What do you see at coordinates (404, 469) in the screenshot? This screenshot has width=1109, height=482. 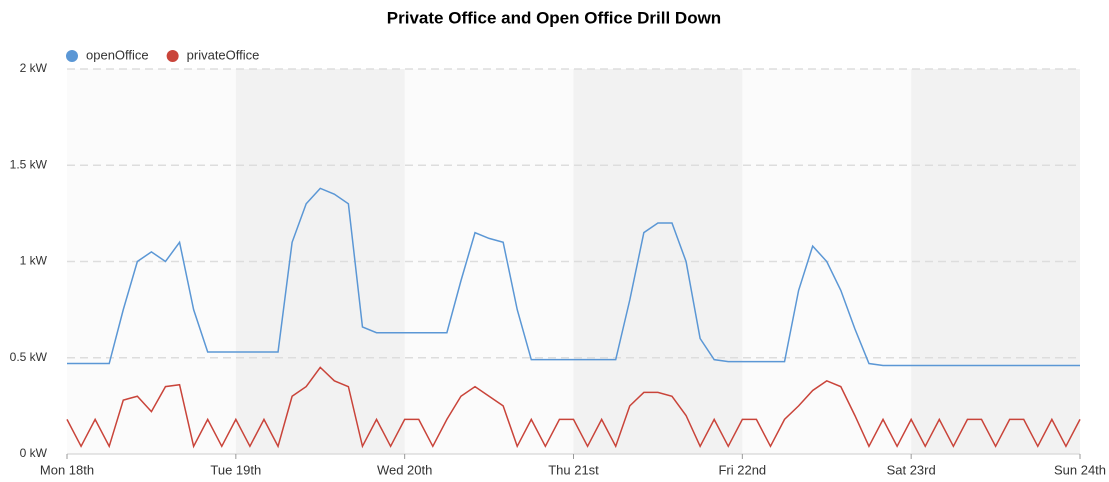 I see `x-tick-label: Wed 20th` at bounding box center [404, 469].